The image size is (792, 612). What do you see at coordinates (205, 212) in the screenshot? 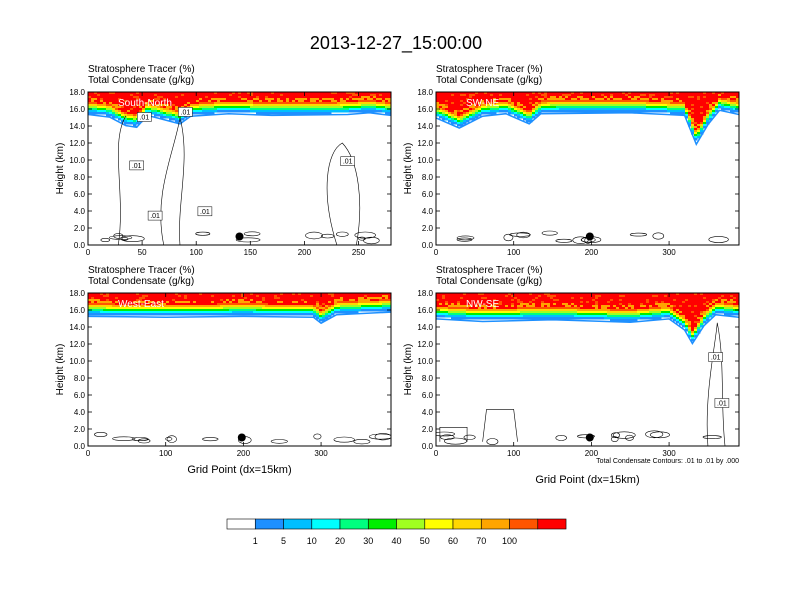
I see `contour-label: .01` at bounding box center [205, 212].